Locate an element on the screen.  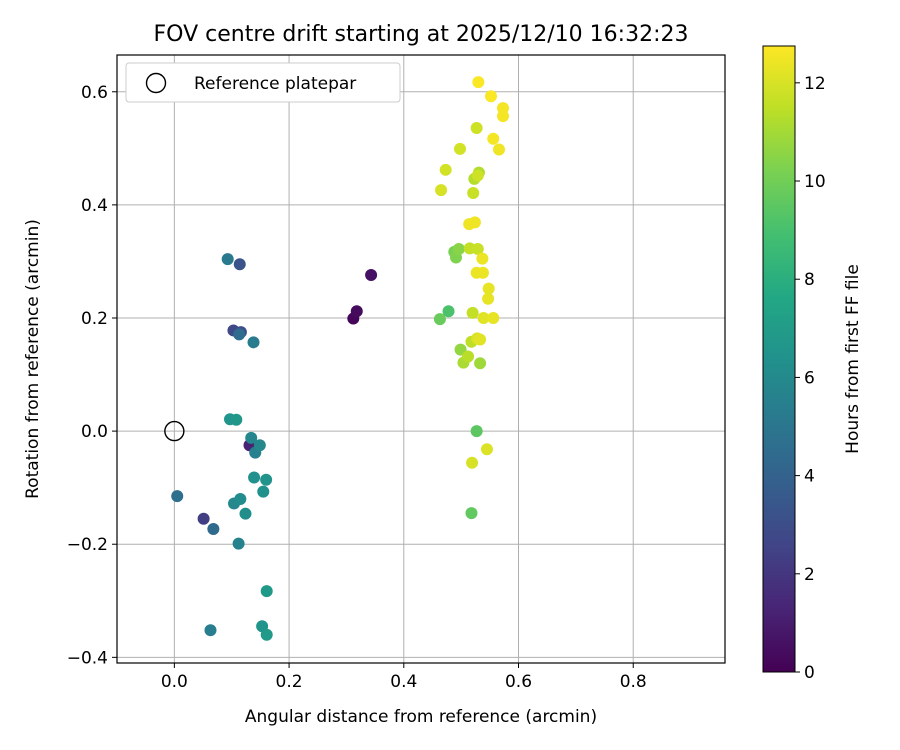
colorbar-tick-label: 0 is located at coordinates (809, 673).